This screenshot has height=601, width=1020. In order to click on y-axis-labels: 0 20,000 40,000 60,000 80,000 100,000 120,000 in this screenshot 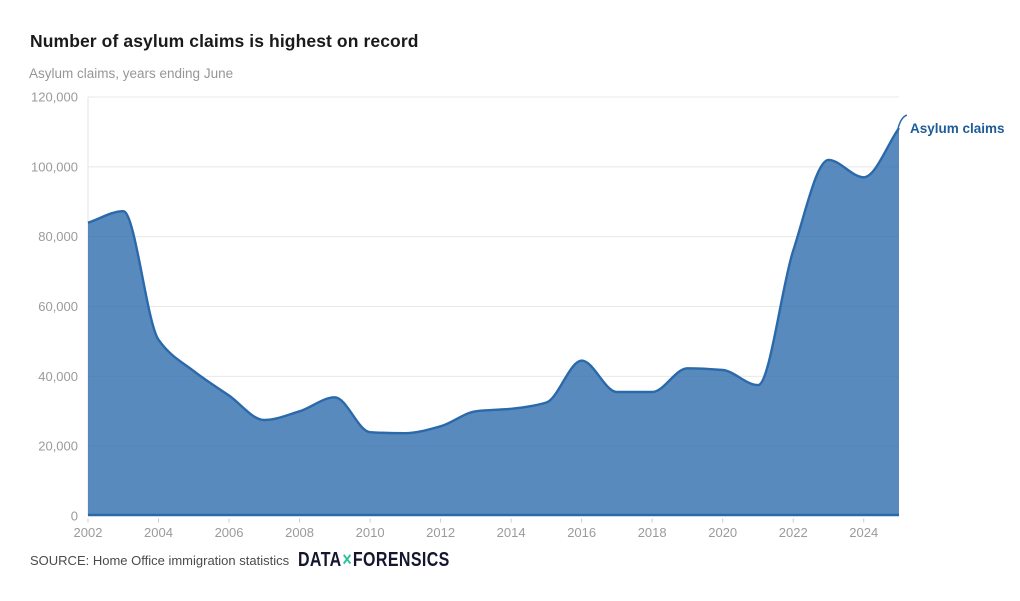, I will do `click(54, 307)`.